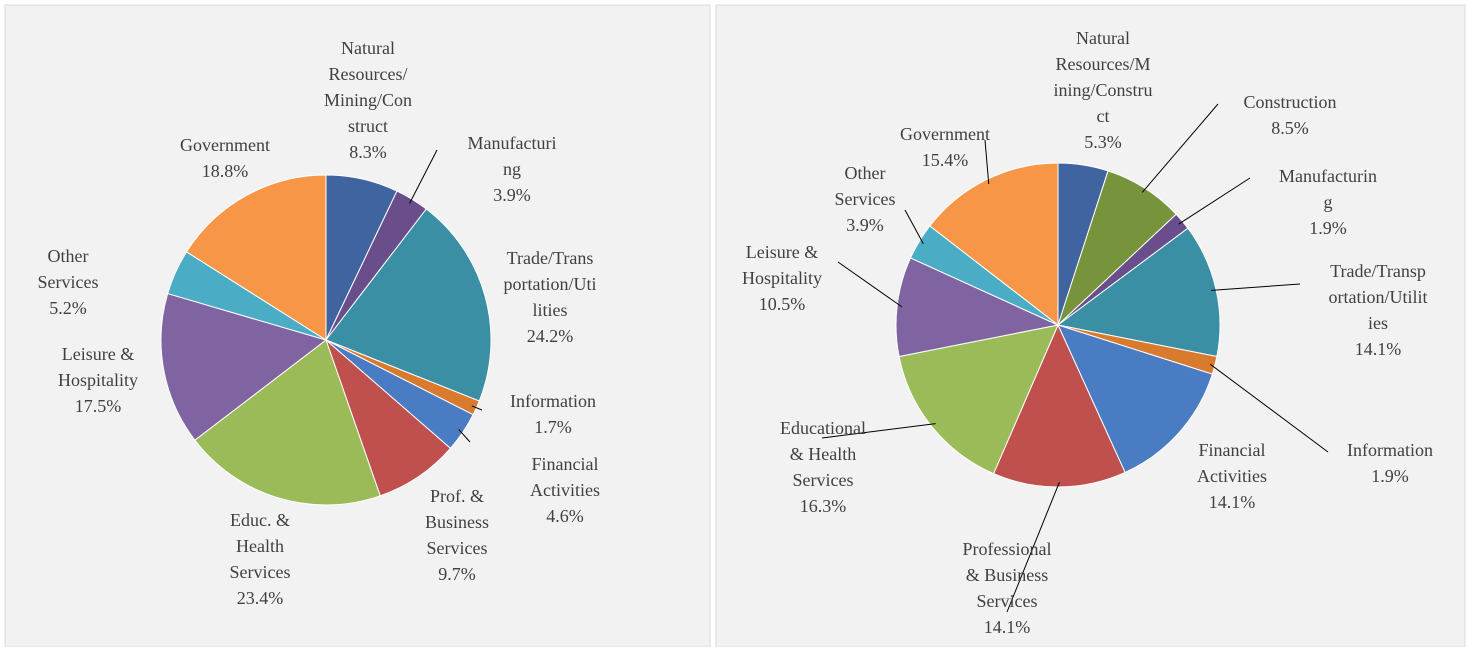 This screenshot has width=1470, height=647. I want to click on label-line: struct, so click(368, 126).